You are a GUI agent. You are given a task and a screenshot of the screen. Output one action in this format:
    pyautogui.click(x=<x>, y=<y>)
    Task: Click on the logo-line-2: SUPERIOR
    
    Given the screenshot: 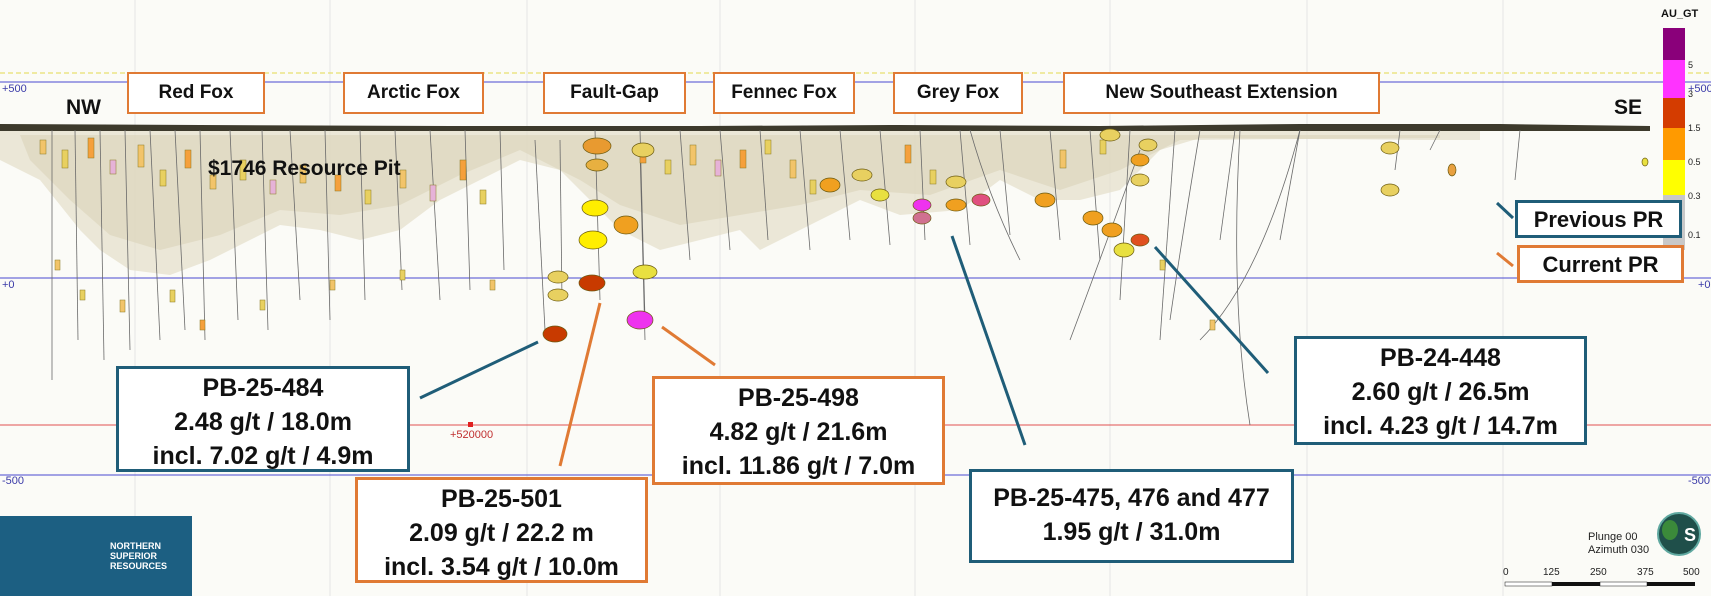 What is the action you would take?
    pyautogui.click(x=134, y=556)
    